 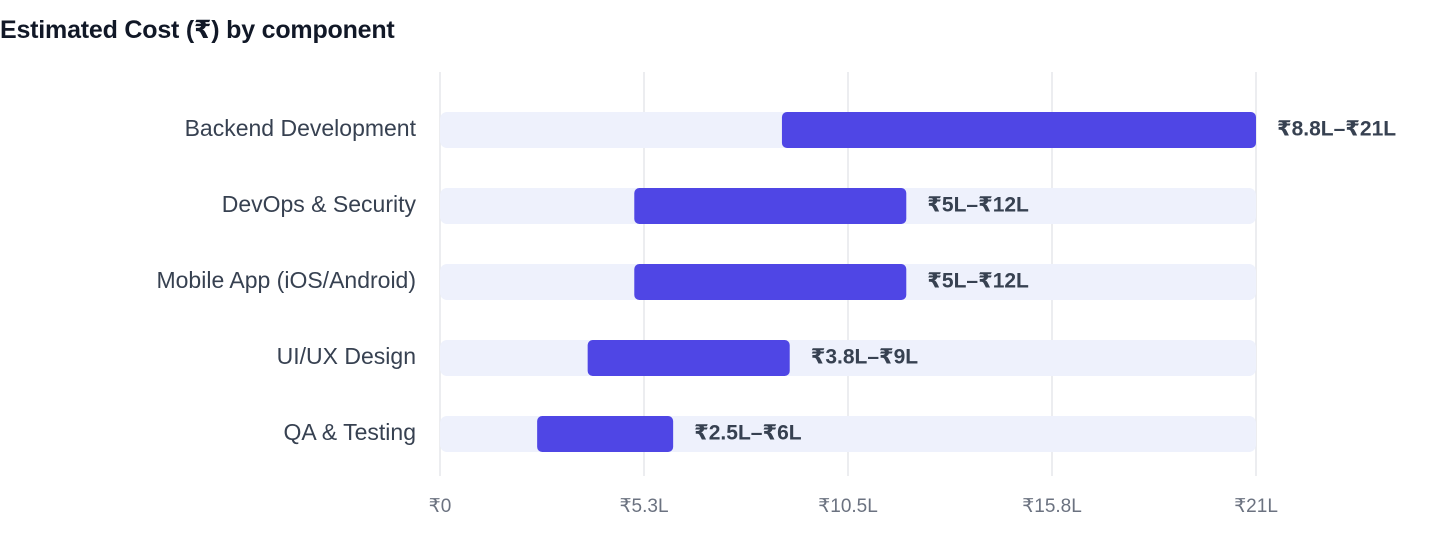 I want to click on category-label: Mobile App (iOS/Android), so click(x=286, y=280).